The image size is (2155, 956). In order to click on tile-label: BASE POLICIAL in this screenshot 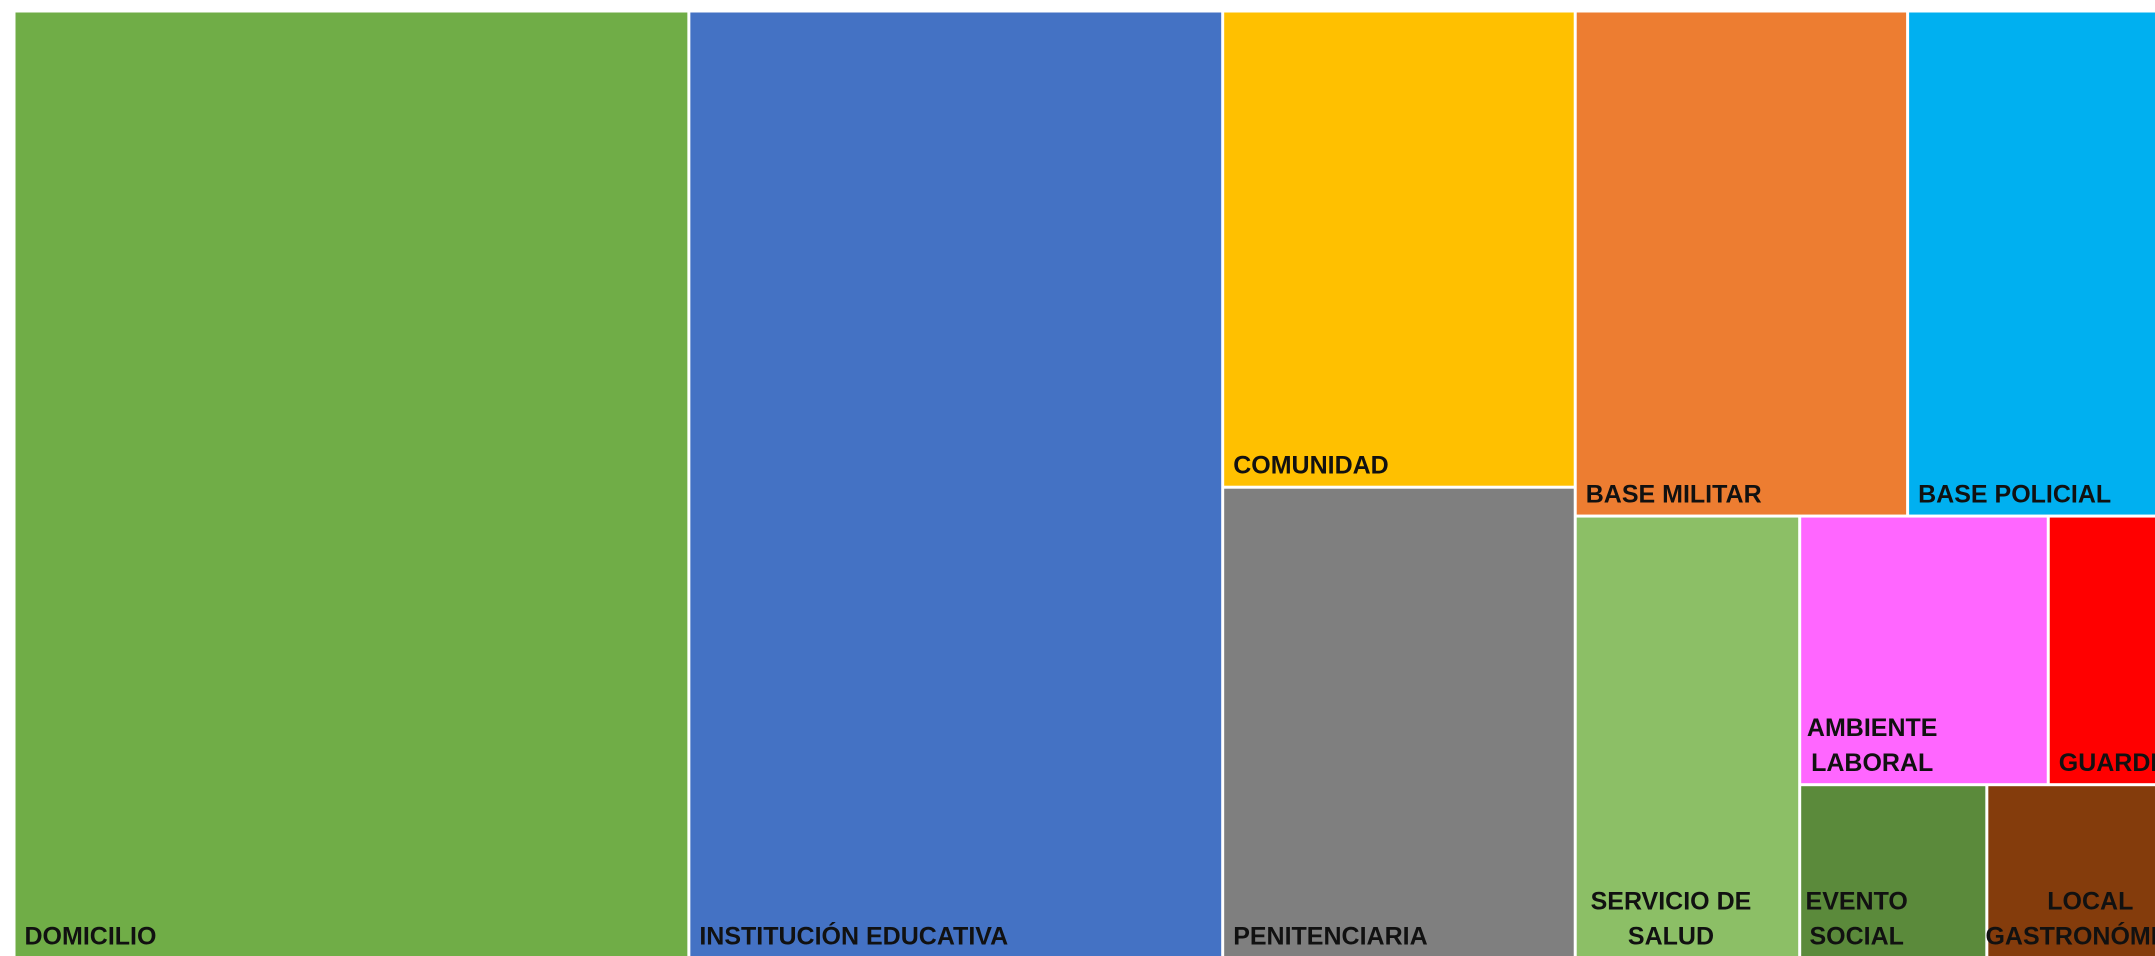, I will do `click(2014, 495)`.